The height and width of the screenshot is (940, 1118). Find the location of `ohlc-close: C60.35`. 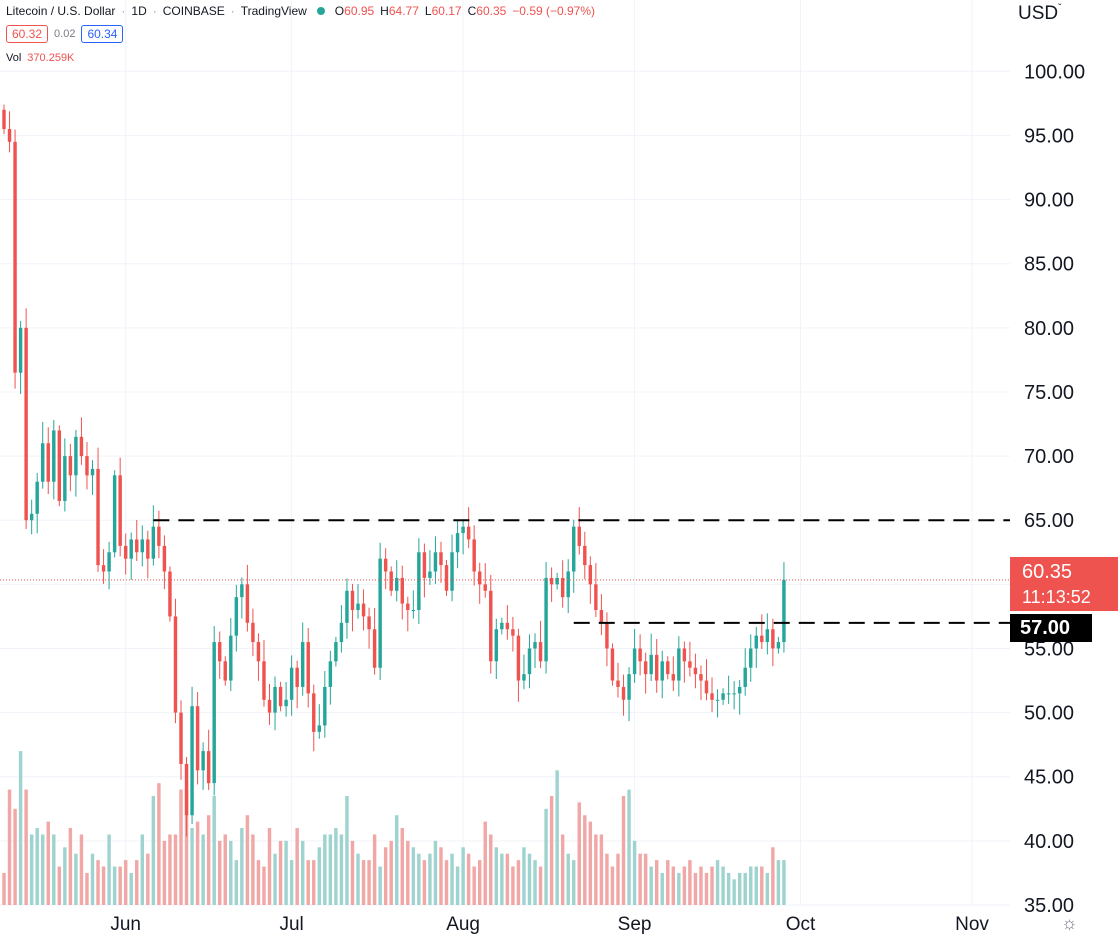

ohlc-close: C60.35 is located at coordinates (487, 11).